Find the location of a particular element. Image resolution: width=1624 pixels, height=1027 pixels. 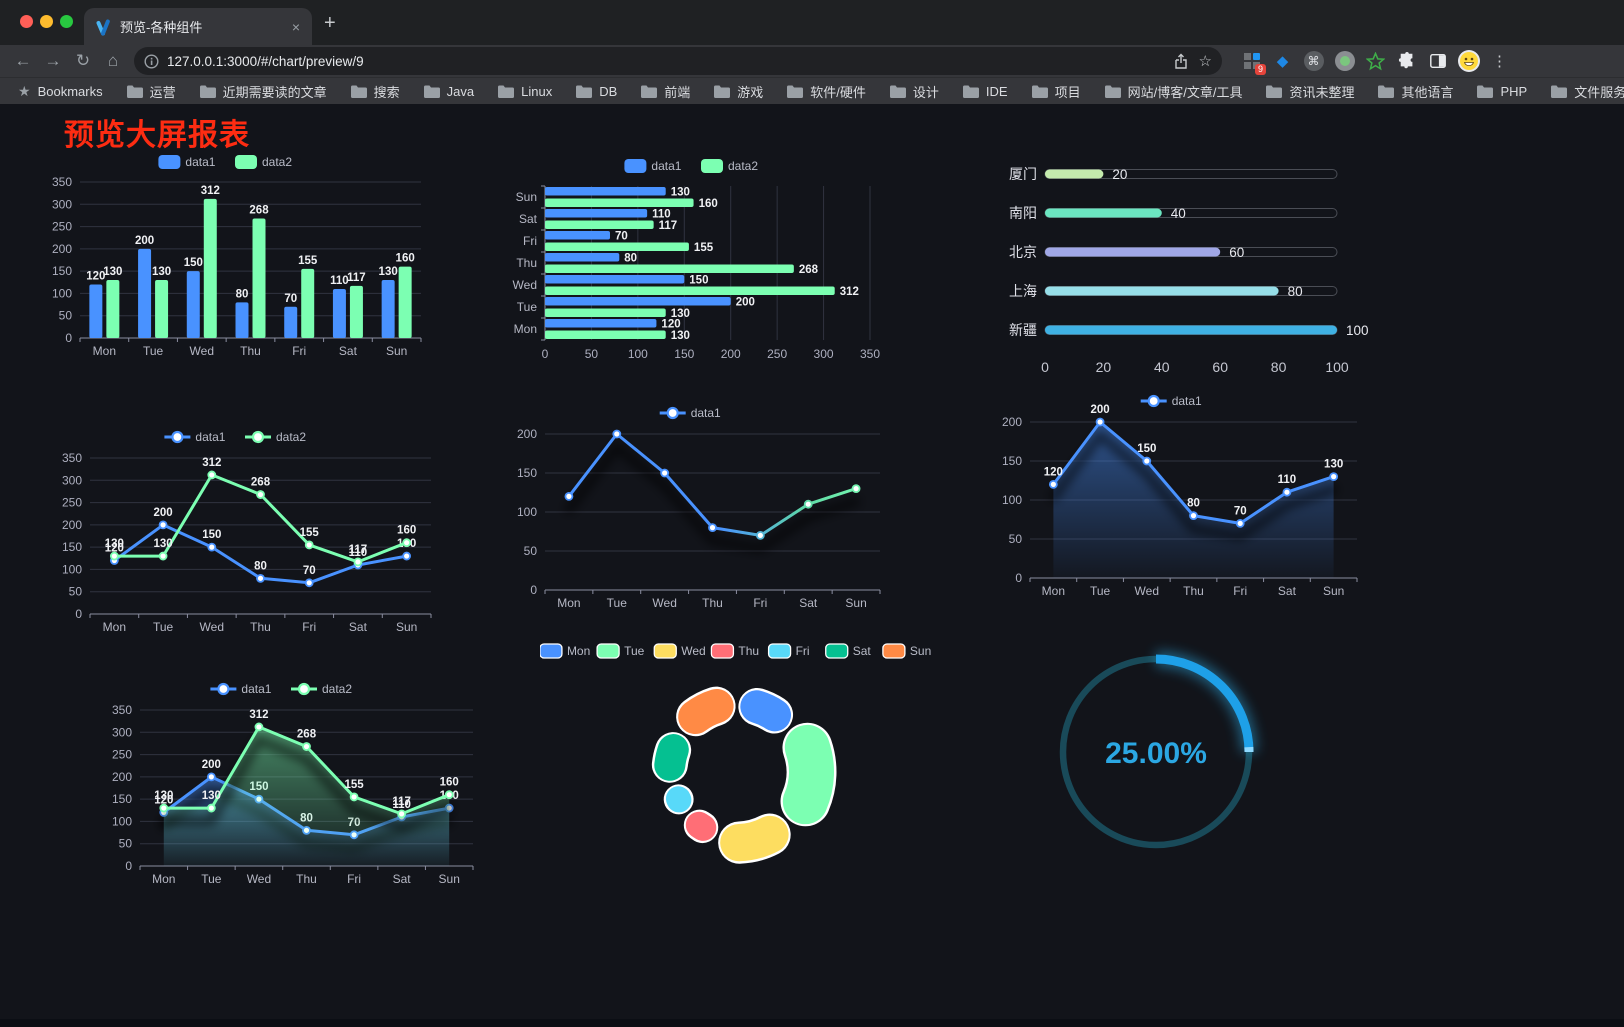

profile-avatar is located at coordinates (1468, 61).